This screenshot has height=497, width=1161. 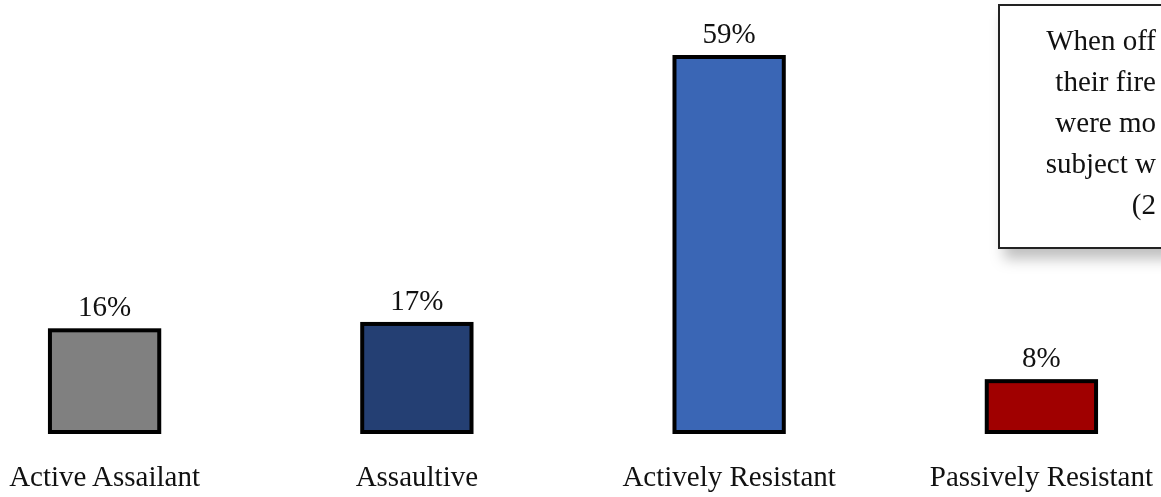 What do you see at coordinates (1101, 122) in the screenshot?
I see `annotation: When off their fire were mo subject w (2` at bounding box center [1101, 122].